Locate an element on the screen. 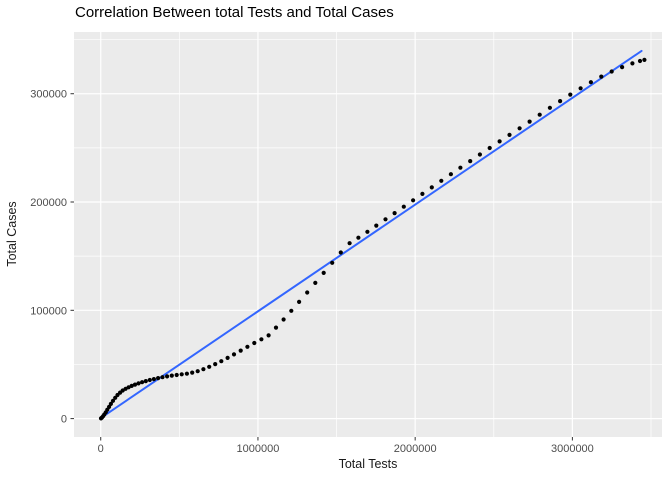 The height and width of the screenshot is (480, 672). x-tick-label: 0 is located at coordinates (101, 449).